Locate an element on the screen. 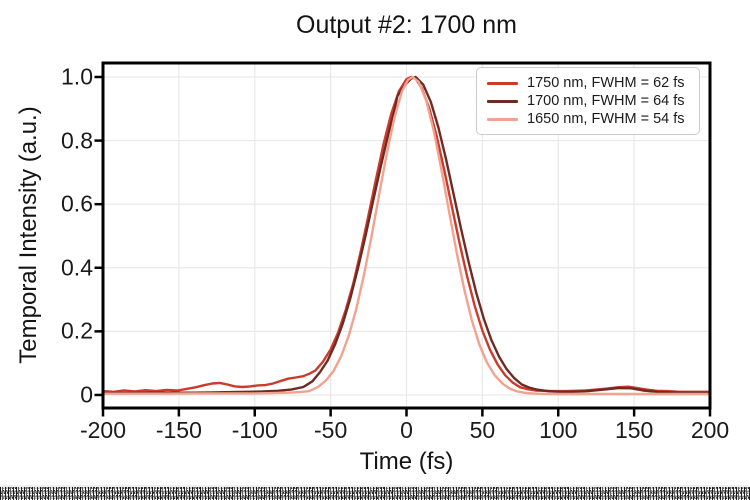  legend-item: 1750 nm, FWHM = 62 fs is located at coordinates (588, 83).